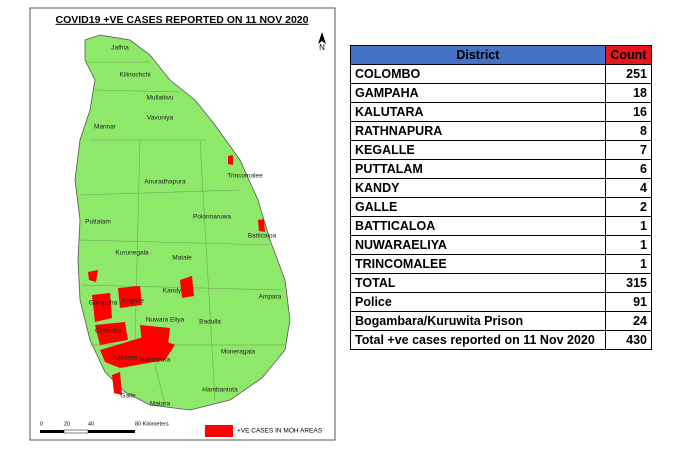 The height and width of the screenshot is (450, 700). I want to click on table-row: KALUTARA 16, so click(501, 112).